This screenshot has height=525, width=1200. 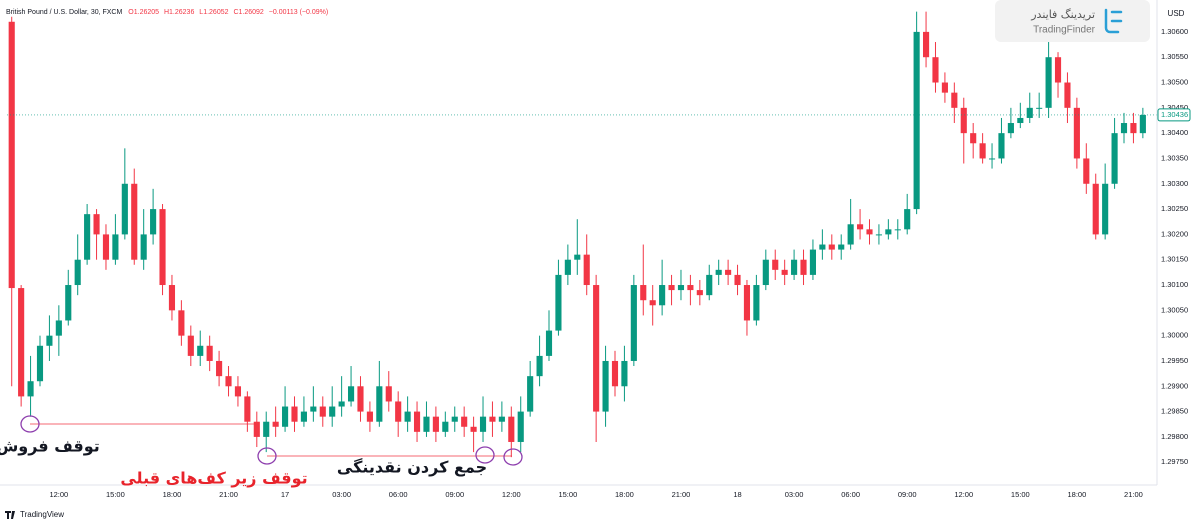 What do you see at coordinates (213, 12) in the screenshot?
I see `ohlc-low: L1.26052` at bounding box center [213, 12].